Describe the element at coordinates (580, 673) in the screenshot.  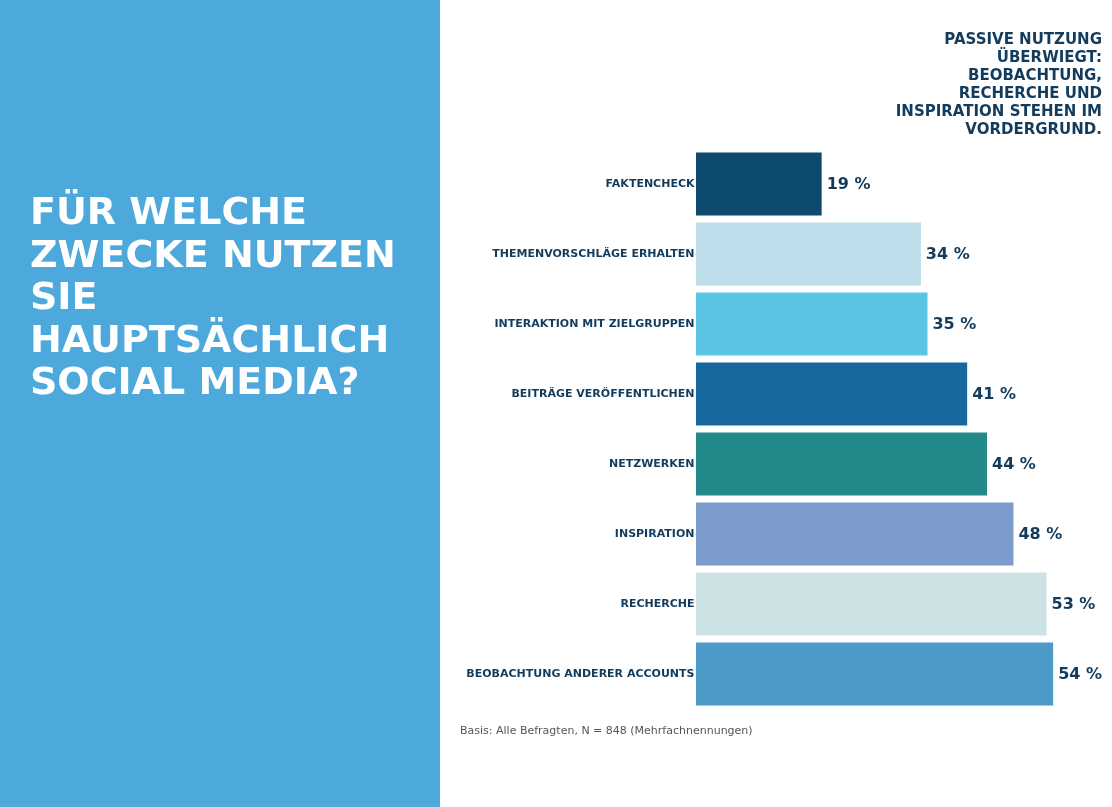
I see `y-tick-label: BEOBACHTUNG ANDERER ACCOUNTS` at that location.